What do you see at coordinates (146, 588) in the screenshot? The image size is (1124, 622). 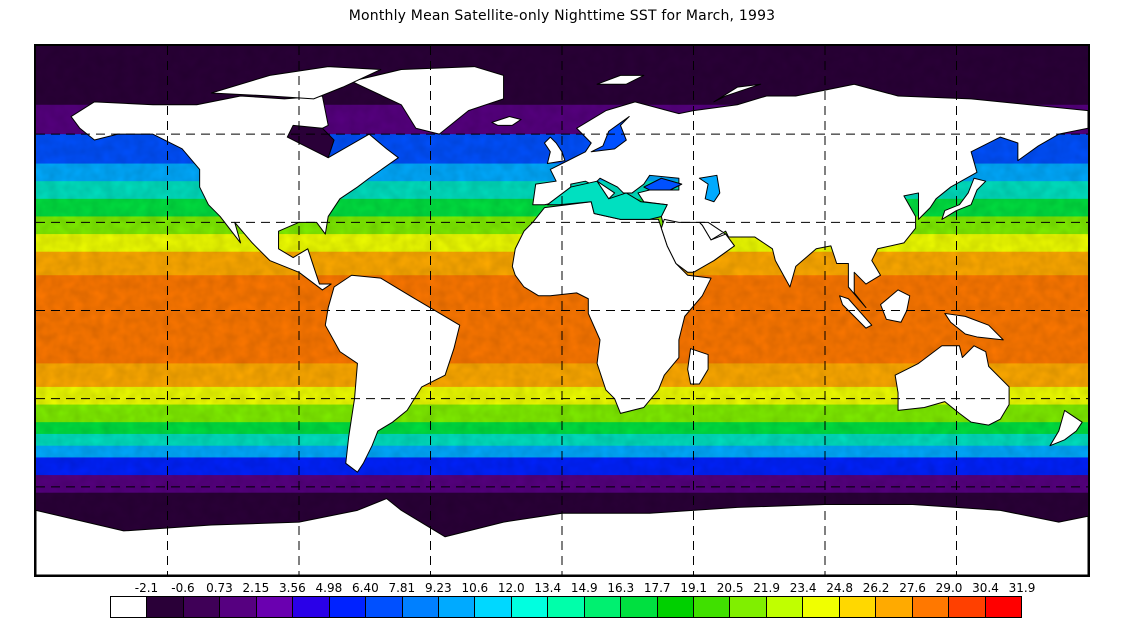 I see `scale-tick-label: -2.1` at bounding box center [146, 588].